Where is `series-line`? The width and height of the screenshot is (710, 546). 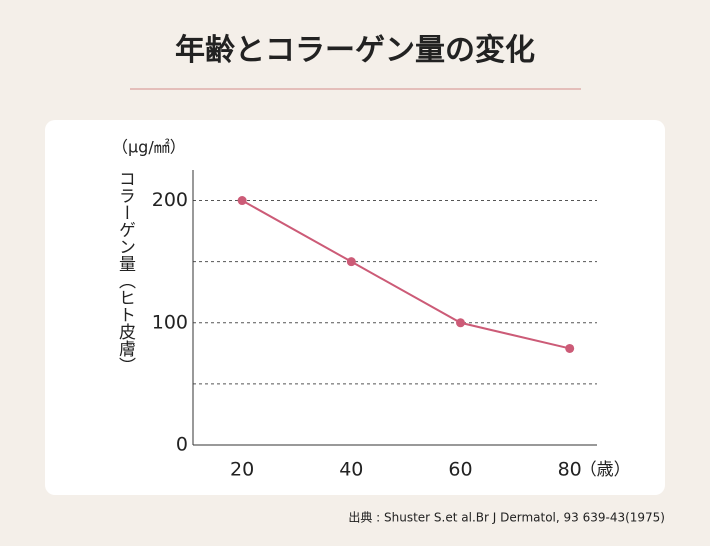
series-line is located at coordinates (405, 274).